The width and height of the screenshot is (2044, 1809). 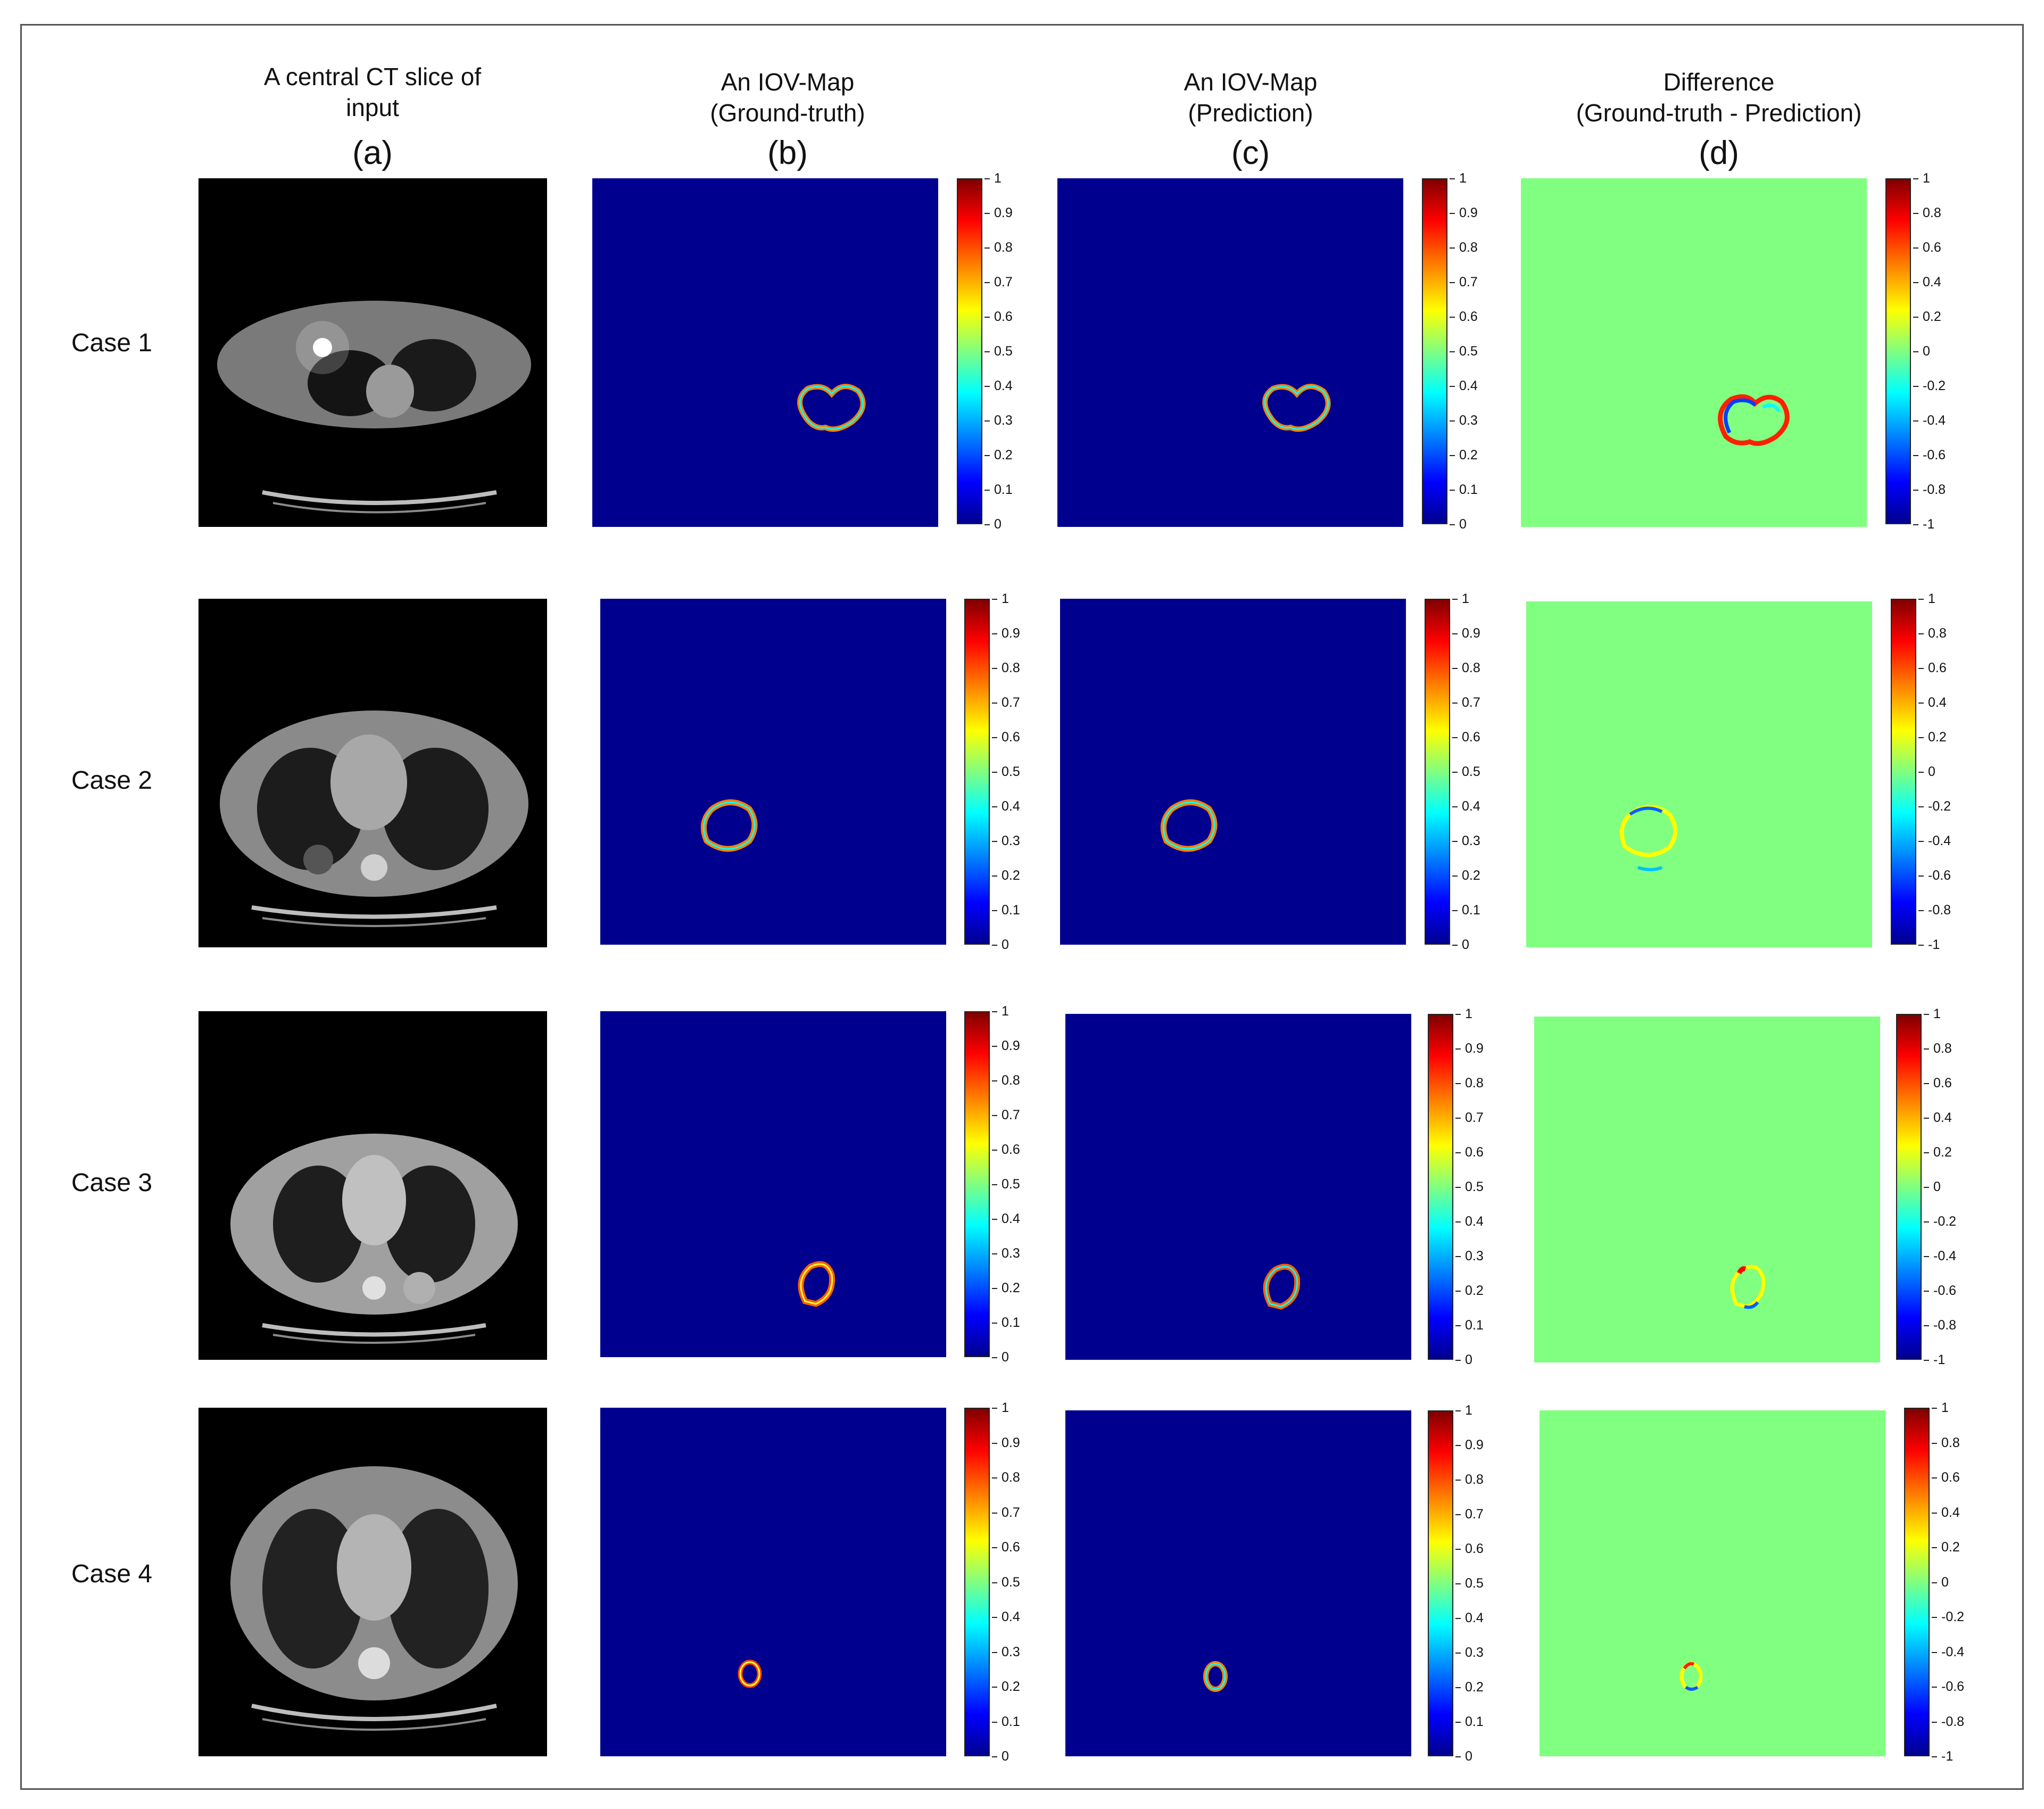 I want to click on row-label-case-1: Case 1, so click(x=112, y=343).